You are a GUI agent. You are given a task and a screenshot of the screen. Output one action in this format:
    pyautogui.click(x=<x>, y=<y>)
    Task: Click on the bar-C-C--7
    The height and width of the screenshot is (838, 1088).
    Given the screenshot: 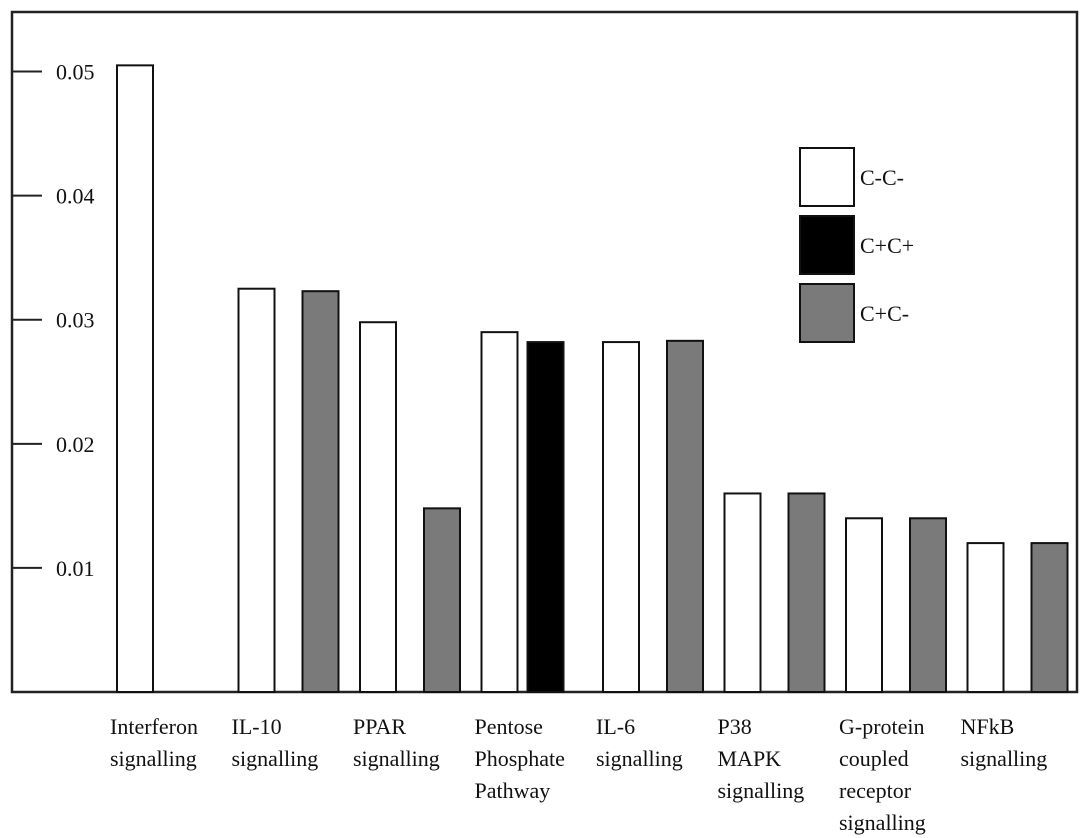 What is the action you would take?
    pyautogui.click(x=985, y=618)
    